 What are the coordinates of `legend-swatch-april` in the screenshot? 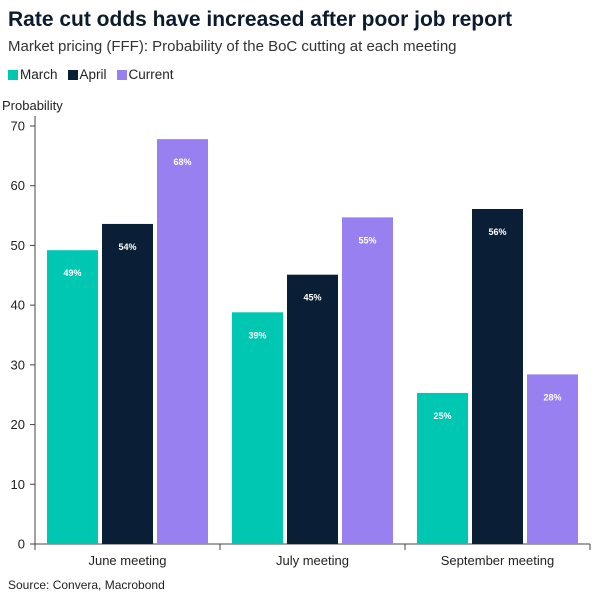 It's located at (72, 74).